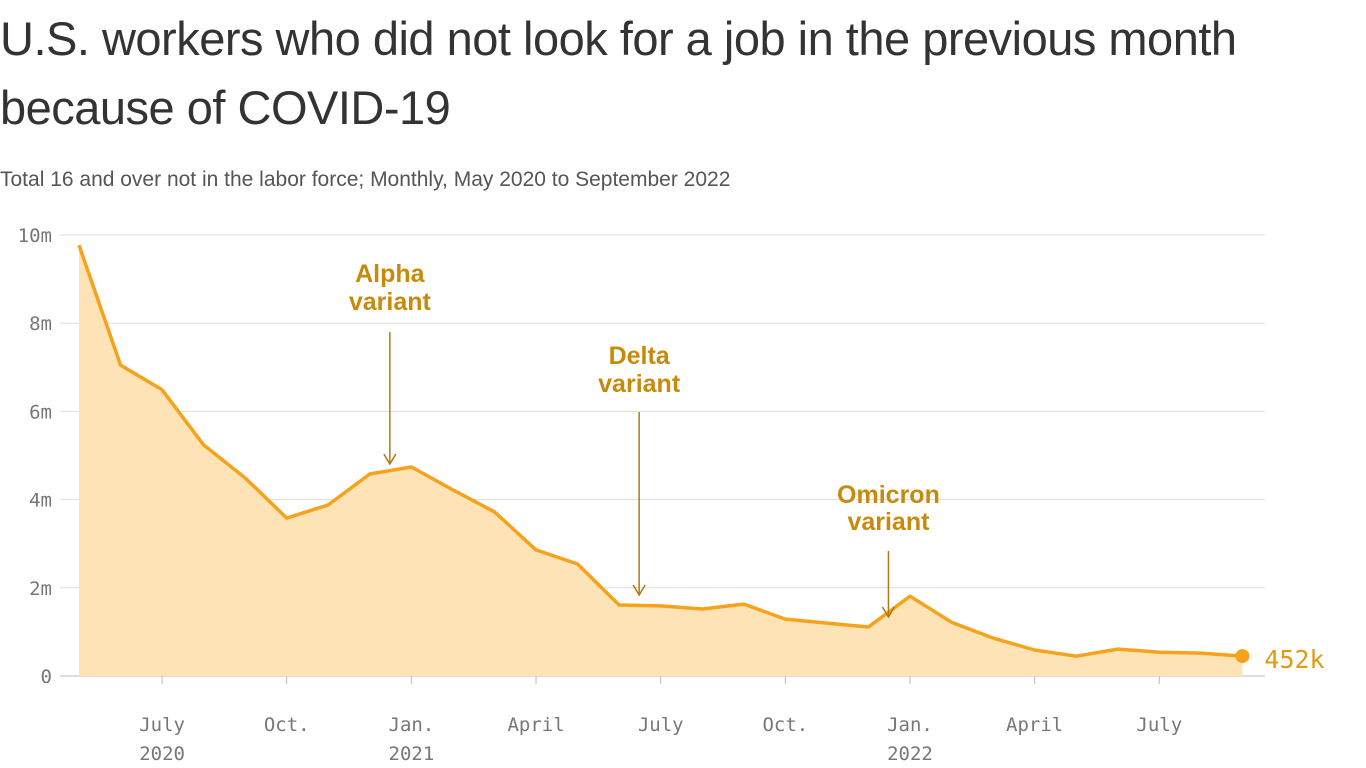 The height and width of the screenshot is (768, 1366). Describe the element at coordinates (35, 236) in the screenshot. I see `y-tick-label: 10m` at that location.